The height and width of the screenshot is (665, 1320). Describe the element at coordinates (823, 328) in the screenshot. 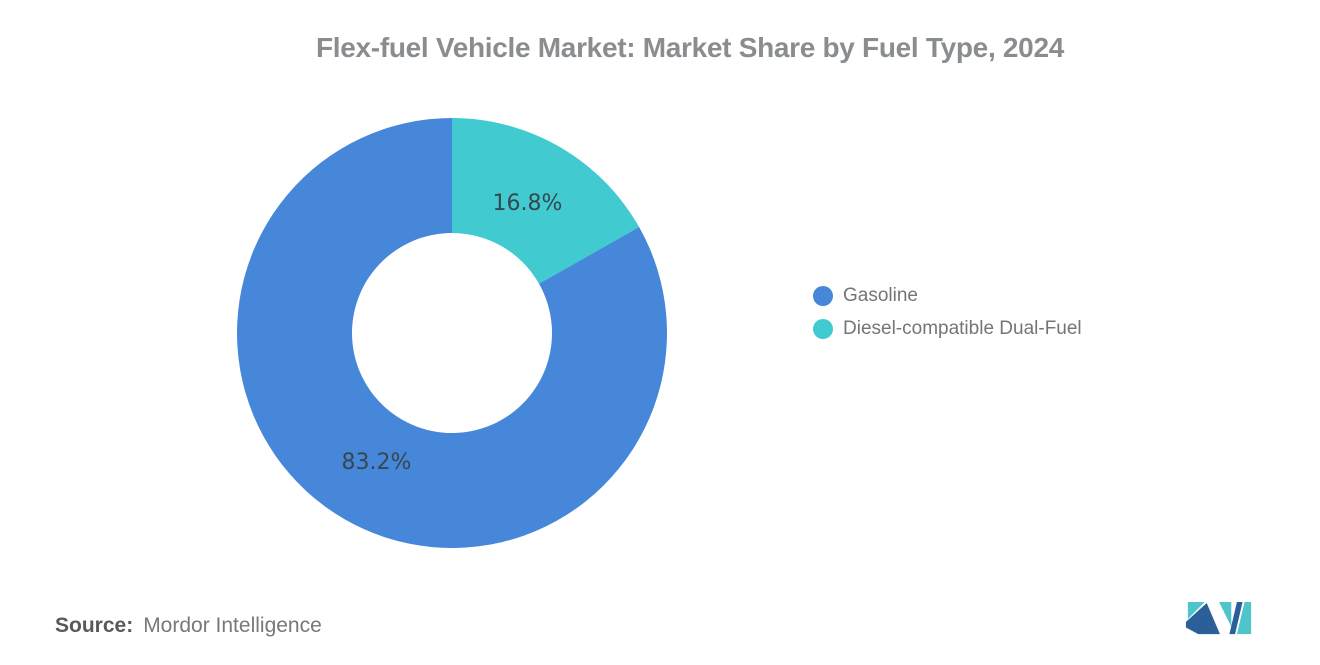

I see `legend-swatch-diesel-compatible-dual-fuel` at that location.